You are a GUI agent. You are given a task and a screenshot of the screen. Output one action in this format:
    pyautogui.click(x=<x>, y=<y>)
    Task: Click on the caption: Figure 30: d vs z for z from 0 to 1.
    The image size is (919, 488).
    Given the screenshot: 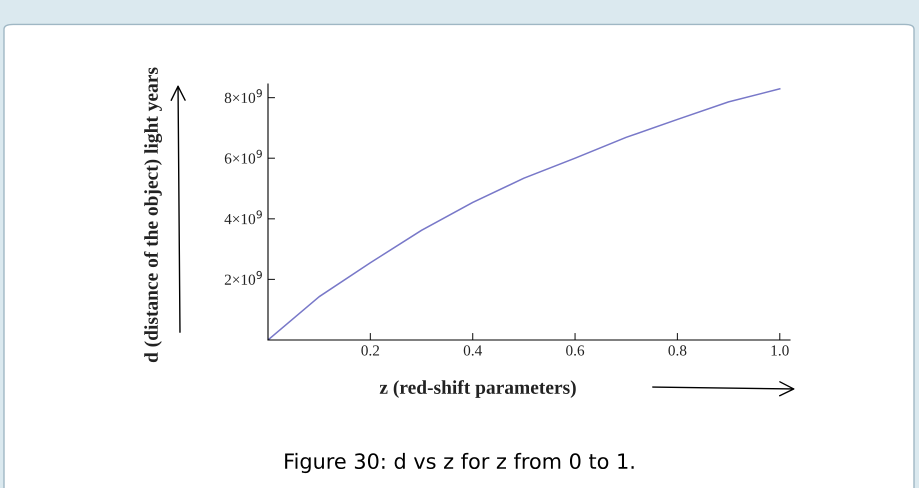 What is the action you would take?
    pyautogui.click(x=459, y=463)
    